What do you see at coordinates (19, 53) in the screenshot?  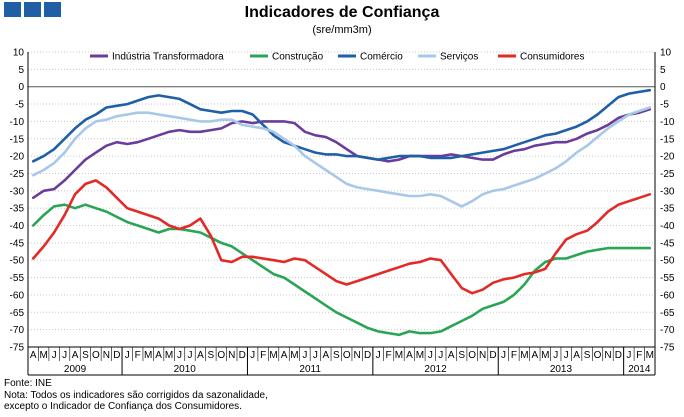 I see `y-tick-label-left: 10` at bounding box center [19, 53].